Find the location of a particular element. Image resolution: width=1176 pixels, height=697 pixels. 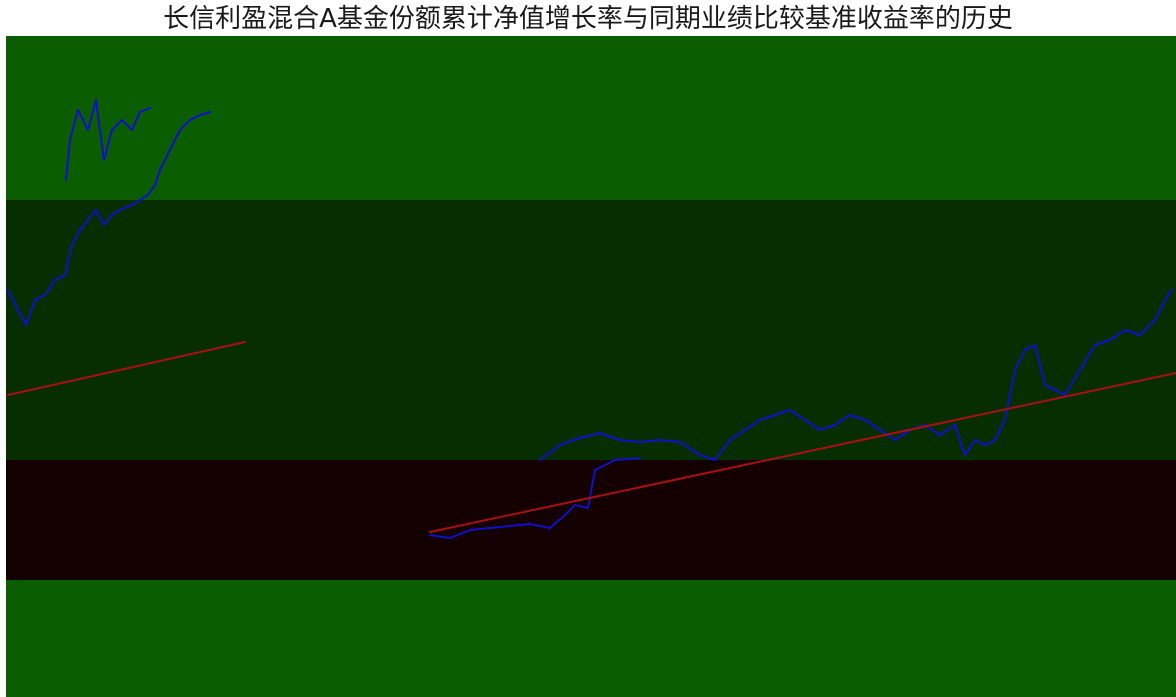

band-green-strip is located at coordinates (591, 189).